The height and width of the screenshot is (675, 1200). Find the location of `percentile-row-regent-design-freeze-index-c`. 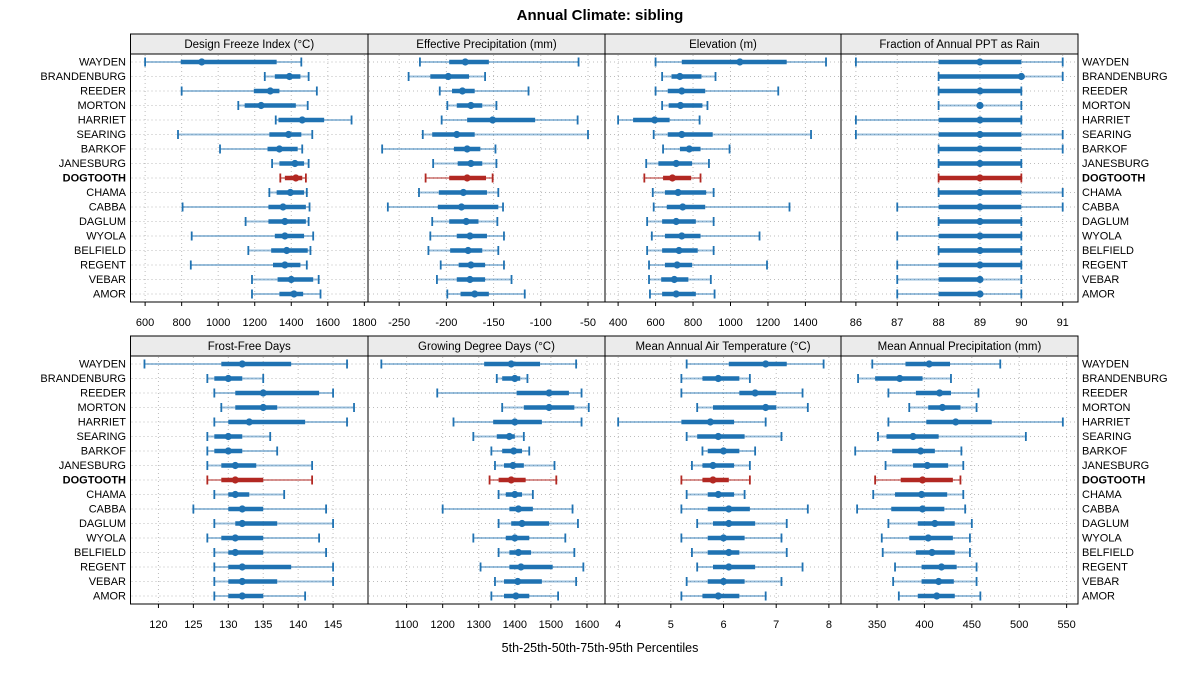

percentile-row-regent-design-freeze-index-c is located at coordinates (249, 265).